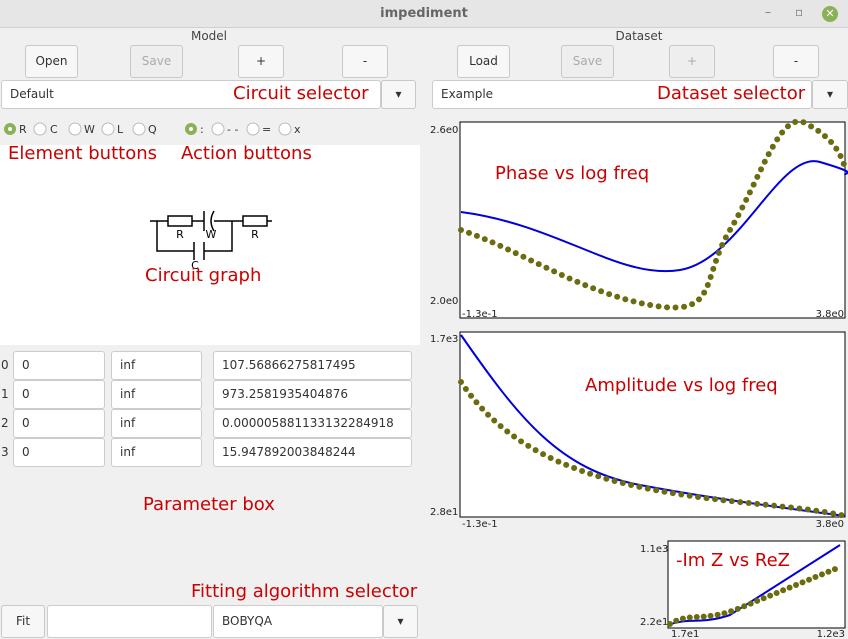 The width and height of the screenshot is (848, 639). What do you see at coordinates (572, 173) in the screenshot?
I see `plot-title: Phase vs log freq` at bounding box center [572, 173].